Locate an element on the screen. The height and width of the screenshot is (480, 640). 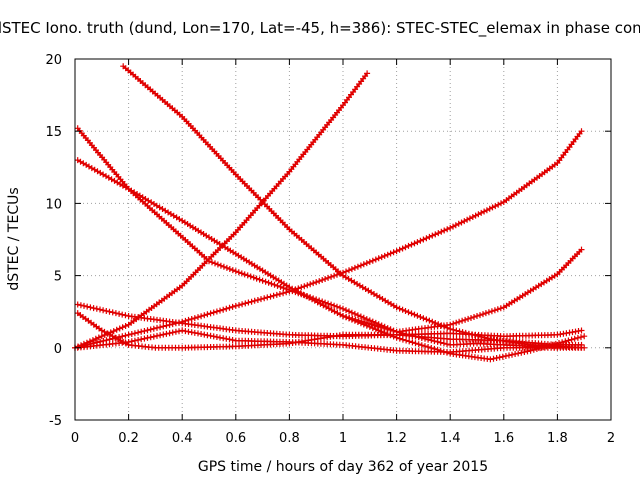
x-tick-label: 1 is located at coordinates (343, 438).